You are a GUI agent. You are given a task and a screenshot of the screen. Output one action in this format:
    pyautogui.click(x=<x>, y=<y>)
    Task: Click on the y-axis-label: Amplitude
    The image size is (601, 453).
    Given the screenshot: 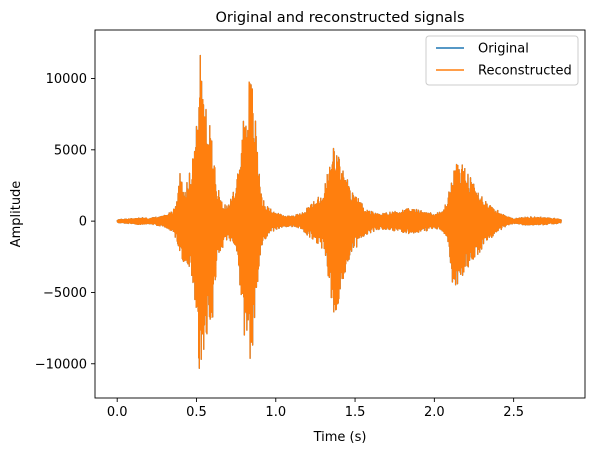 What is the action you would take?
    pyautogui.click(x=16, y=214)
    